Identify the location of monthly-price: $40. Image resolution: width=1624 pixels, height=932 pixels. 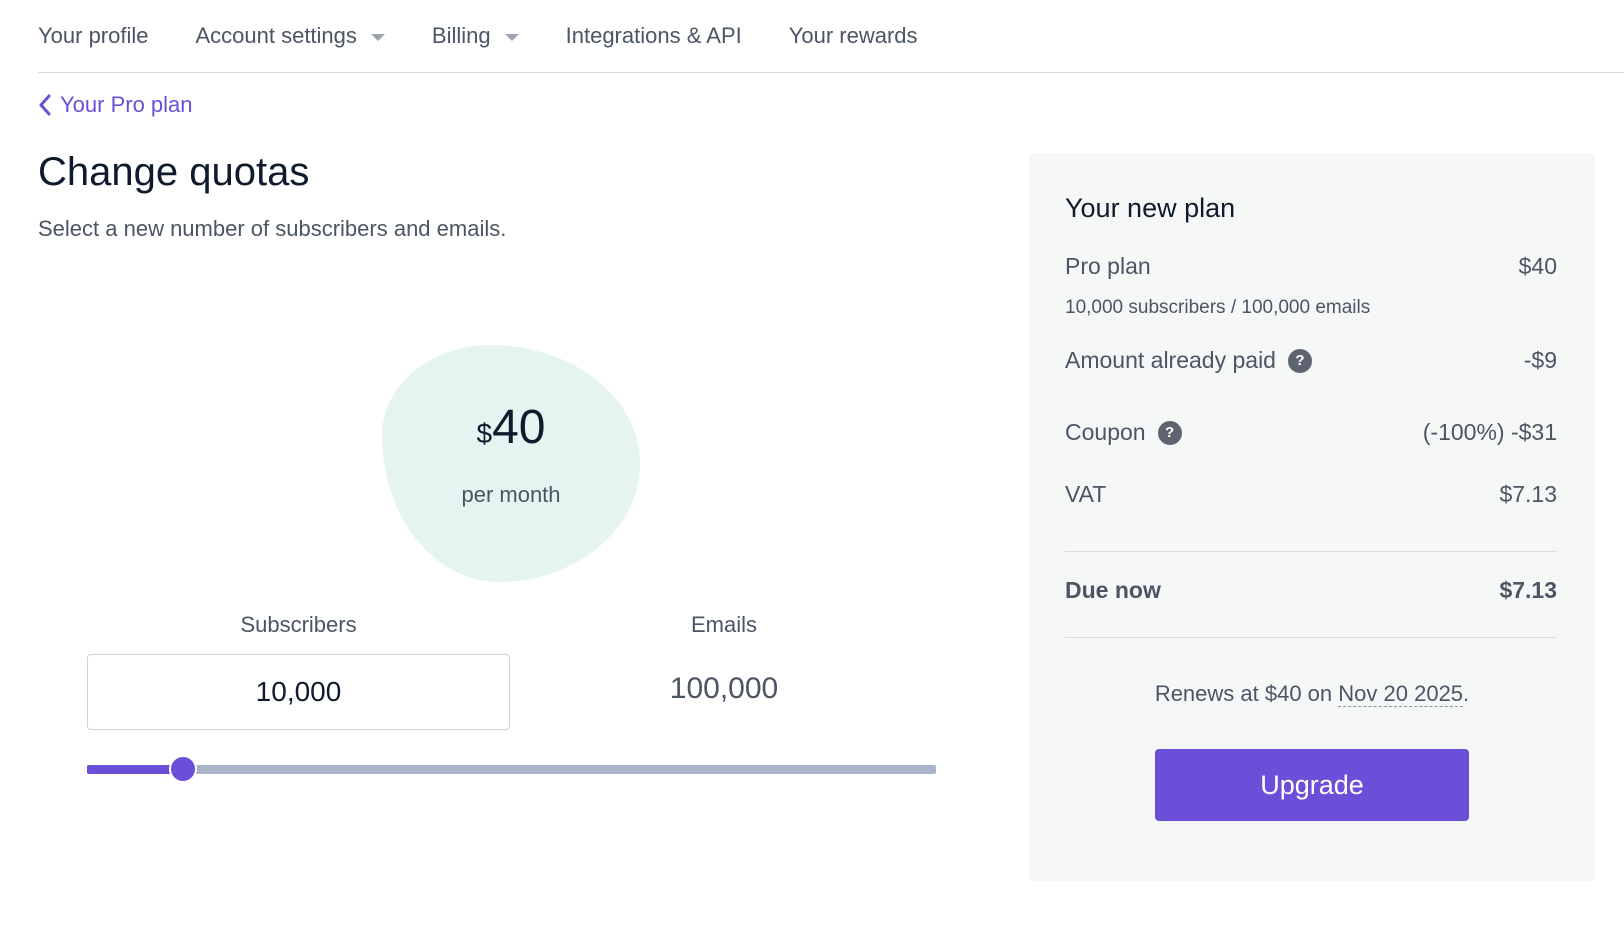
(511, 427).